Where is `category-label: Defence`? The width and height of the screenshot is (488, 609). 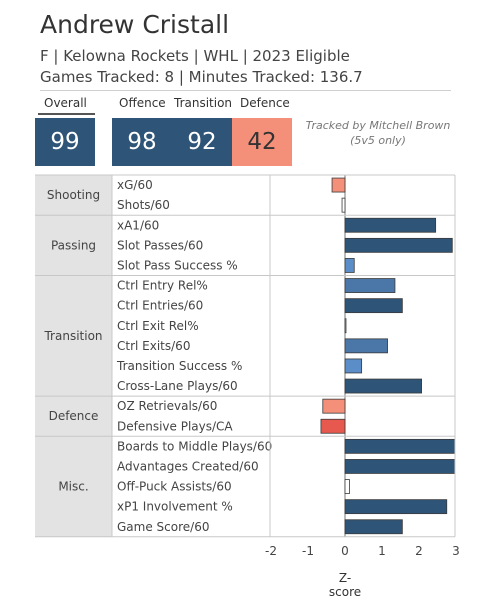
category-label: Defence is located at coordinates (74, 416).